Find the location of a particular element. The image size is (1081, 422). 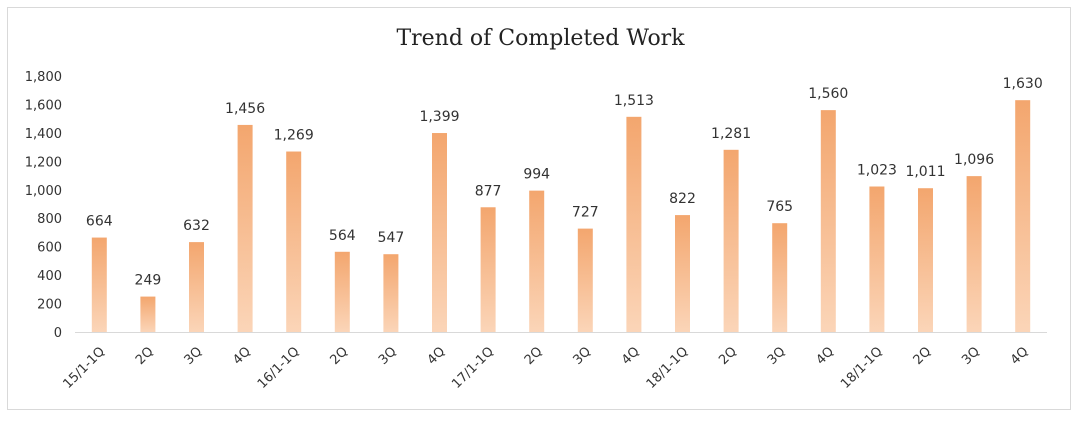

x-tick-label: 15/1-1Q is located at coordinates (84, 368).